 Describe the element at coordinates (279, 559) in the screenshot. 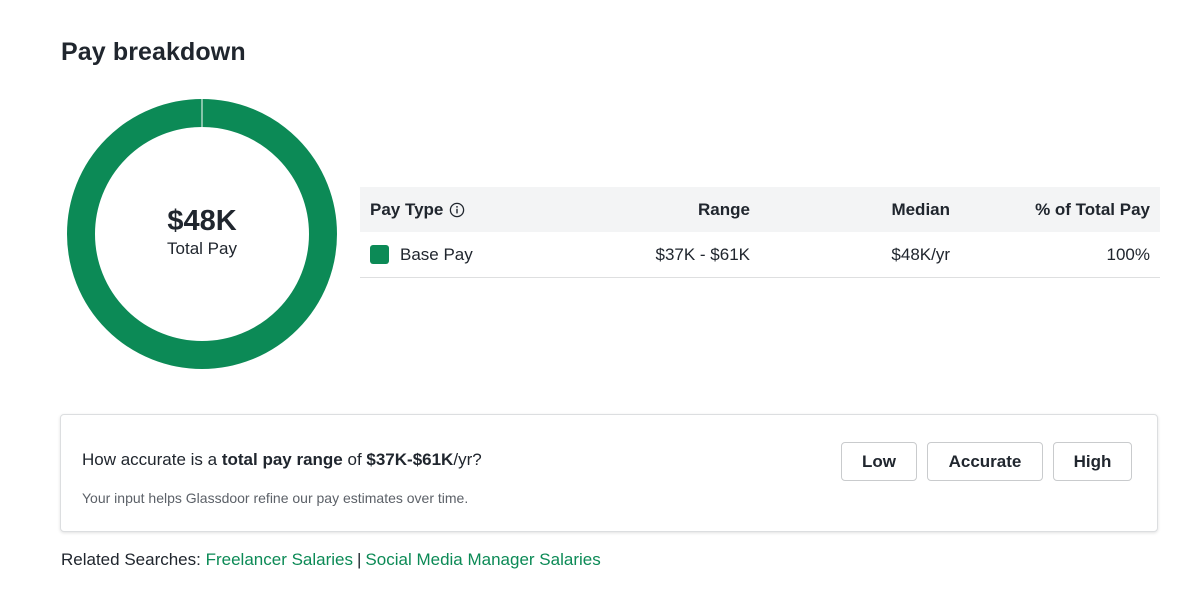

I see `related-link-freelancer-salaries: Freelancer Salaries` at that location.